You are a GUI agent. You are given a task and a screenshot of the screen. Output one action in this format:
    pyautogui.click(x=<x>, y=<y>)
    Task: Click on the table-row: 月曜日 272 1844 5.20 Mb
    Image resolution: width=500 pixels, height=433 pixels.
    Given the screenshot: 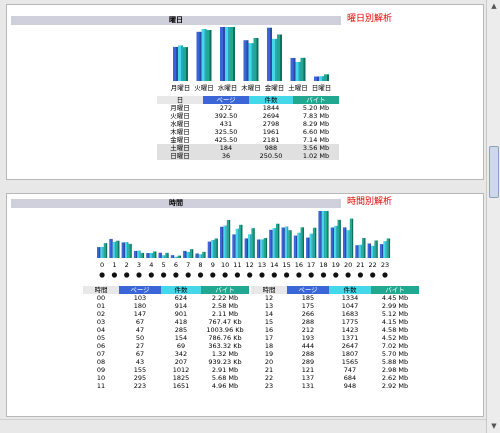 What is the action you would take?
    pyautogui.click(x=248, y=108)
    